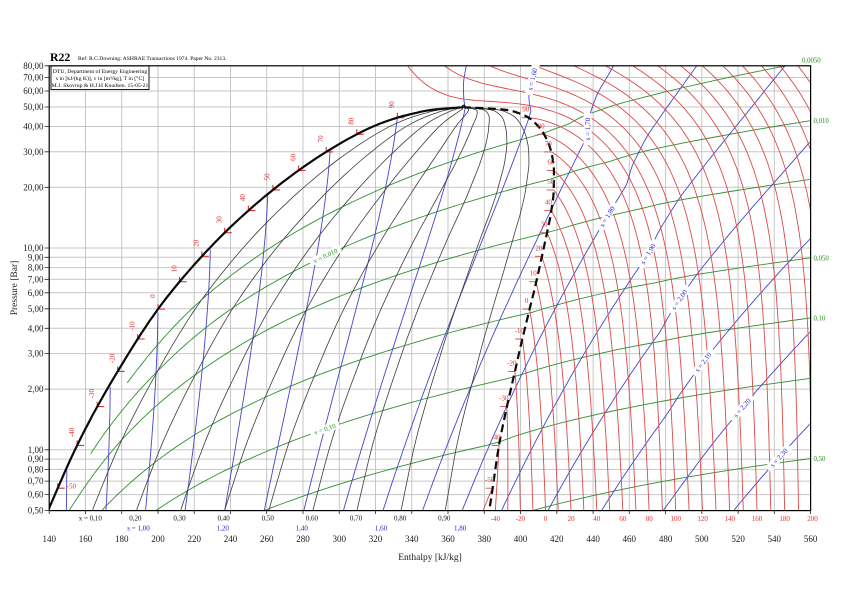  Describe the element at coordinates (485, 539) in the screenshot. I see `svg-text: 380` at that location.